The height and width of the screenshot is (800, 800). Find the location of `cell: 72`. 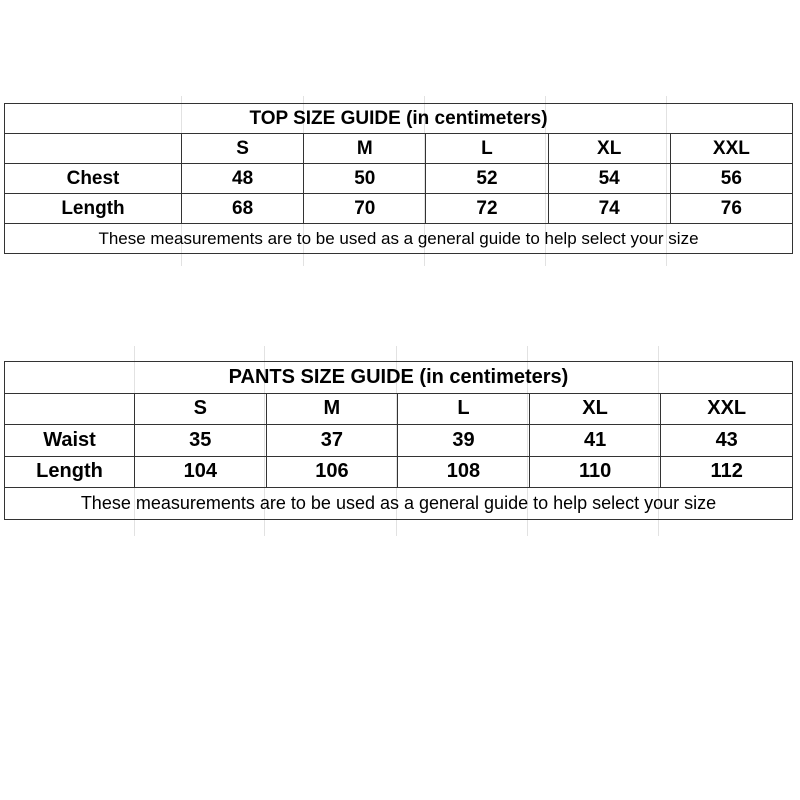

cell: 72 is located at coordinates (487, 208).